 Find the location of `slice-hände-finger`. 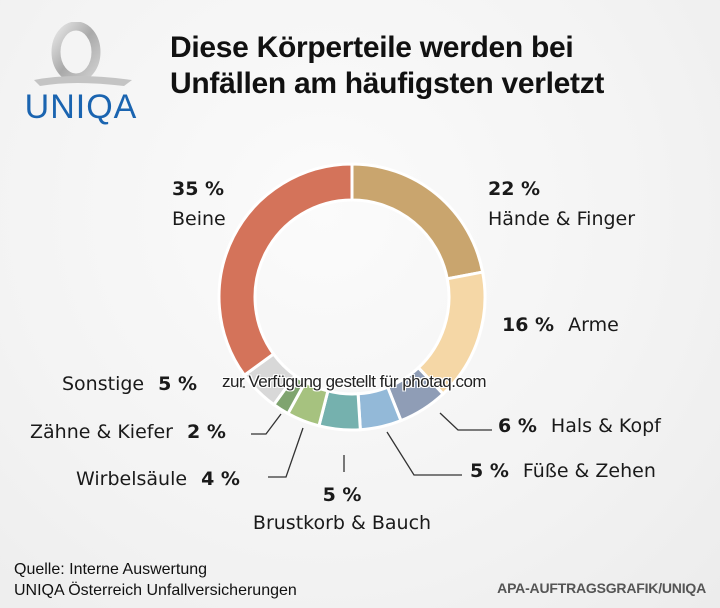

slice-hände-finger is located at coordinates (417, 221).